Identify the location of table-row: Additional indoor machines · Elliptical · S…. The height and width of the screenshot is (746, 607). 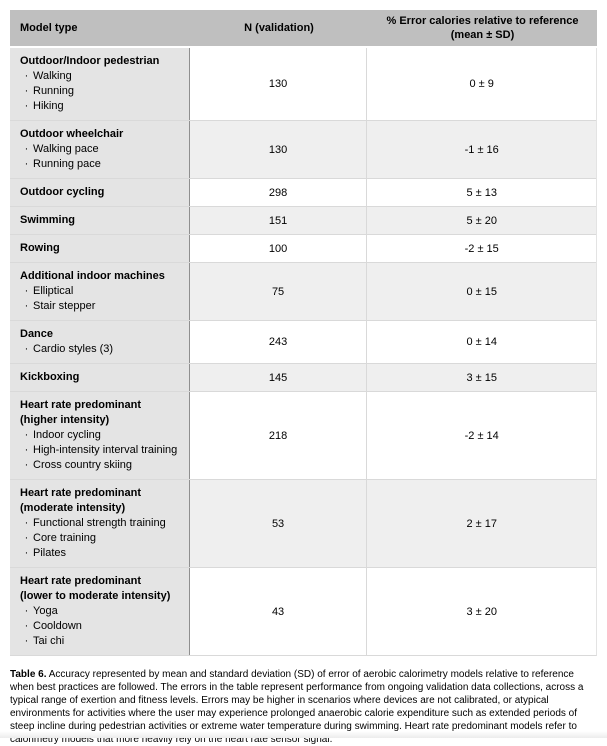
(303, 291).